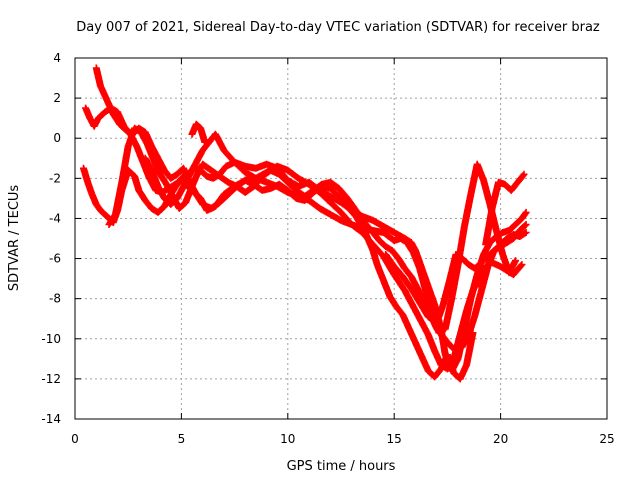 The height and width of the screenshot is (480, 640). What do you see at coordinates (182, 439) in the screenshot?
I see `x-tick-label: 5` at bounding box center [182, 439].